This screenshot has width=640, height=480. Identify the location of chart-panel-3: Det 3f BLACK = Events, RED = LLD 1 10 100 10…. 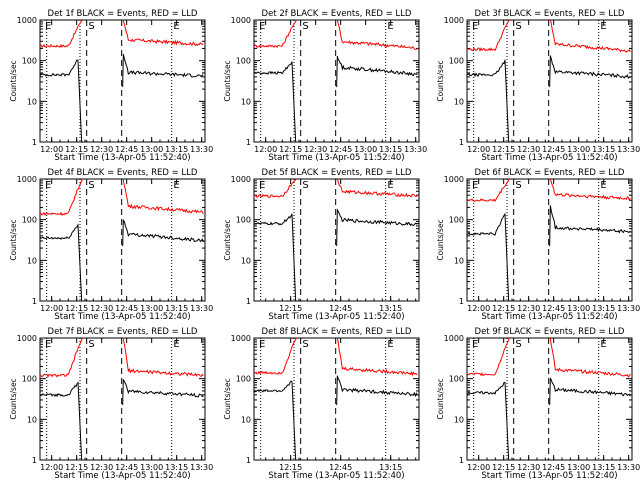
(538, 86).